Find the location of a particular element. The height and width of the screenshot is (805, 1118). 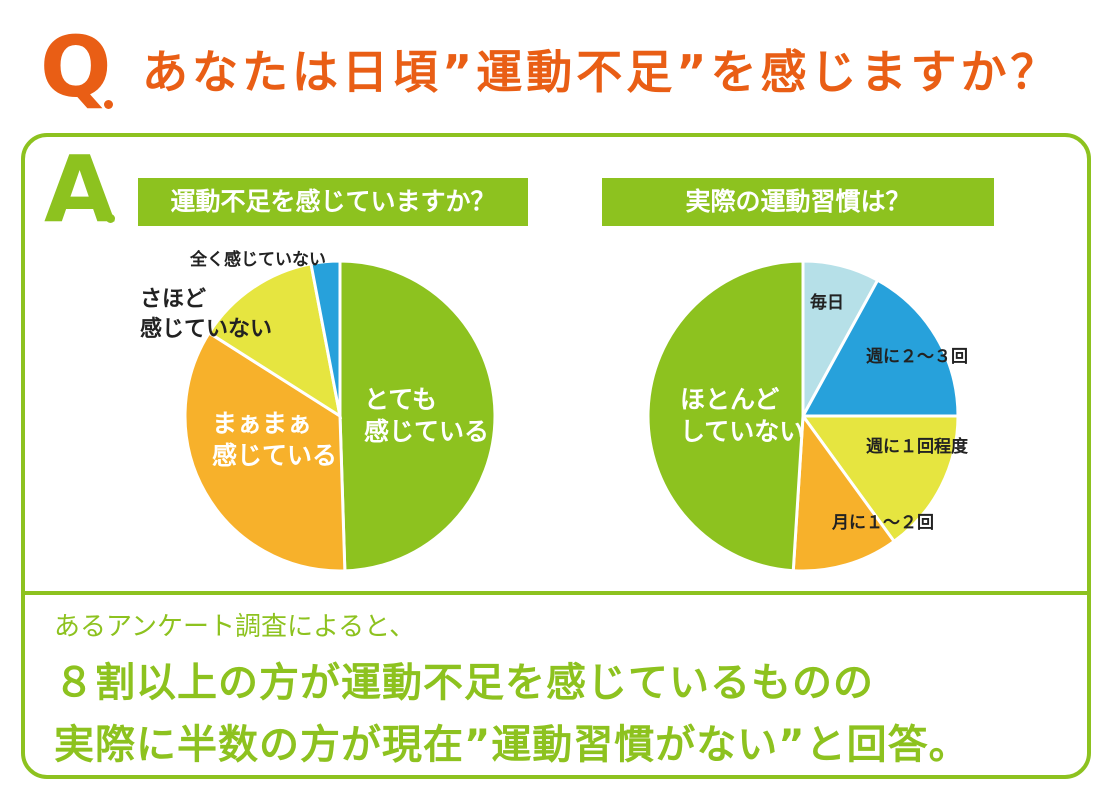

q-dot is located at coordinates (108, 104).